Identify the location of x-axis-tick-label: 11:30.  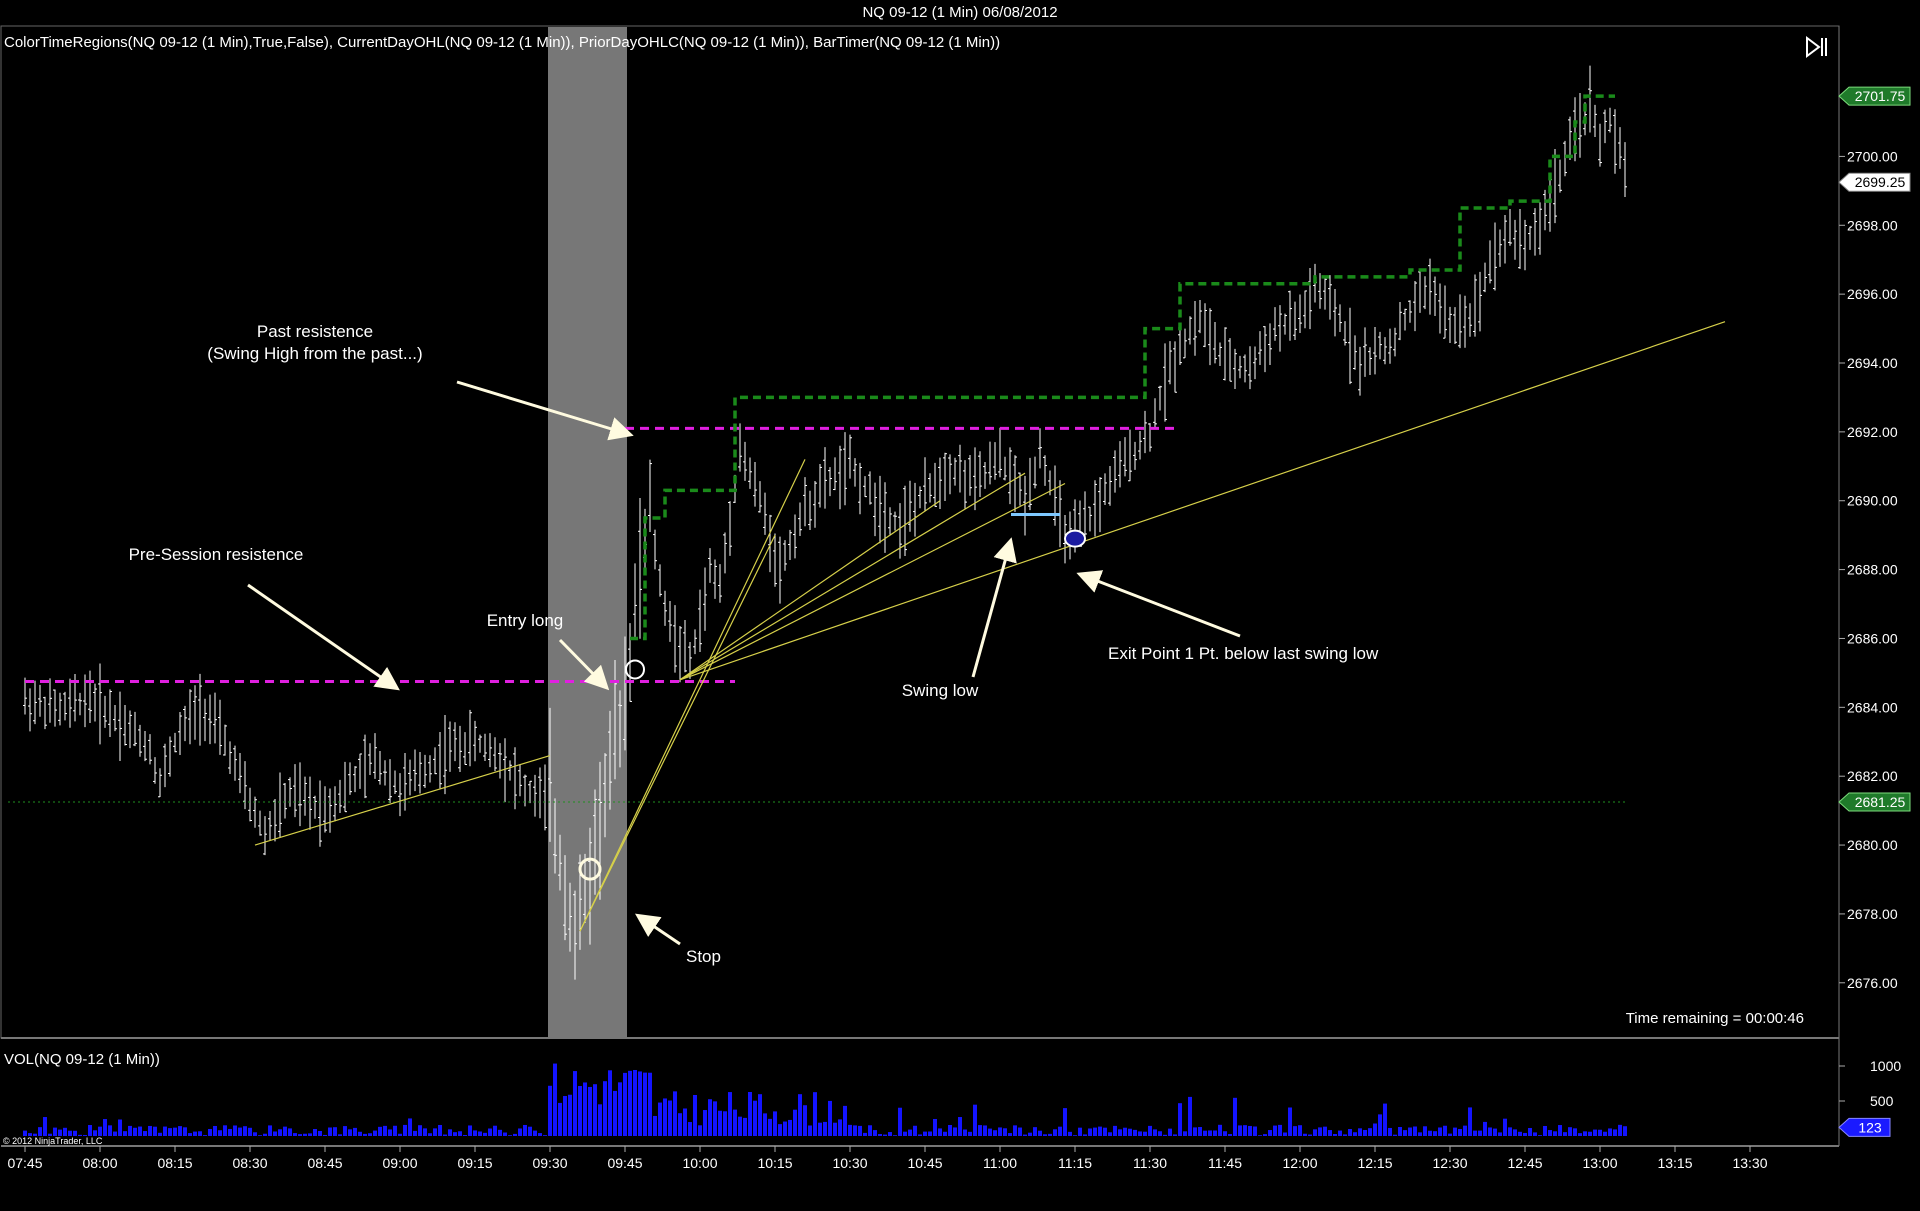
(1150, 1163).